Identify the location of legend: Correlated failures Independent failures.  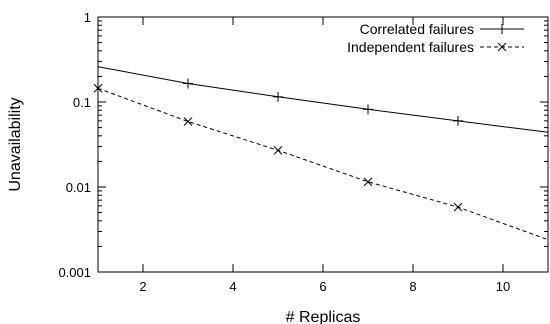
(435, 38).